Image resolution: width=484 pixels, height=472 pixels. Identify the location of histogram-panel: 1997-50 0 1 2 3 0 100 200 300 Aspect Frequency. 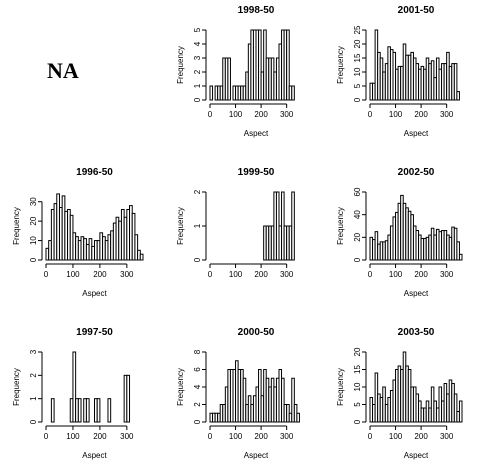
(73, 393).